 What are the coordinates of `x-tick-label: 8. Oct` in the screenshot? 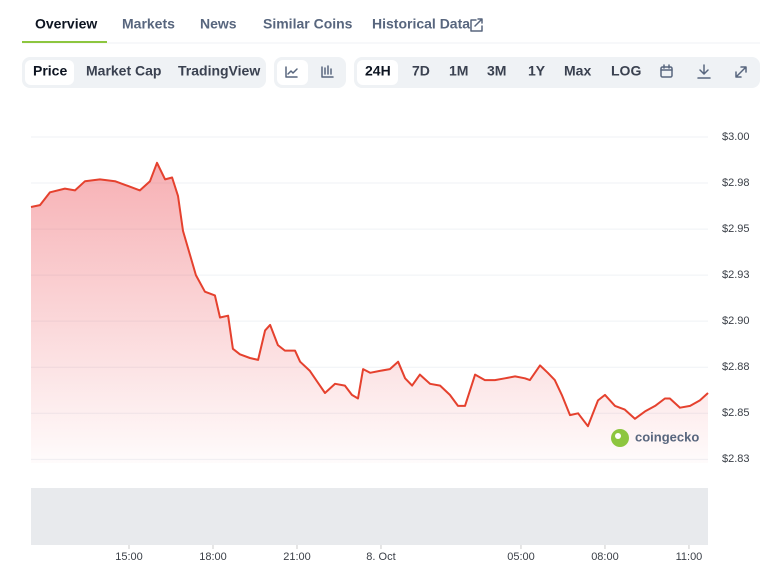 It's located at (380, 557).